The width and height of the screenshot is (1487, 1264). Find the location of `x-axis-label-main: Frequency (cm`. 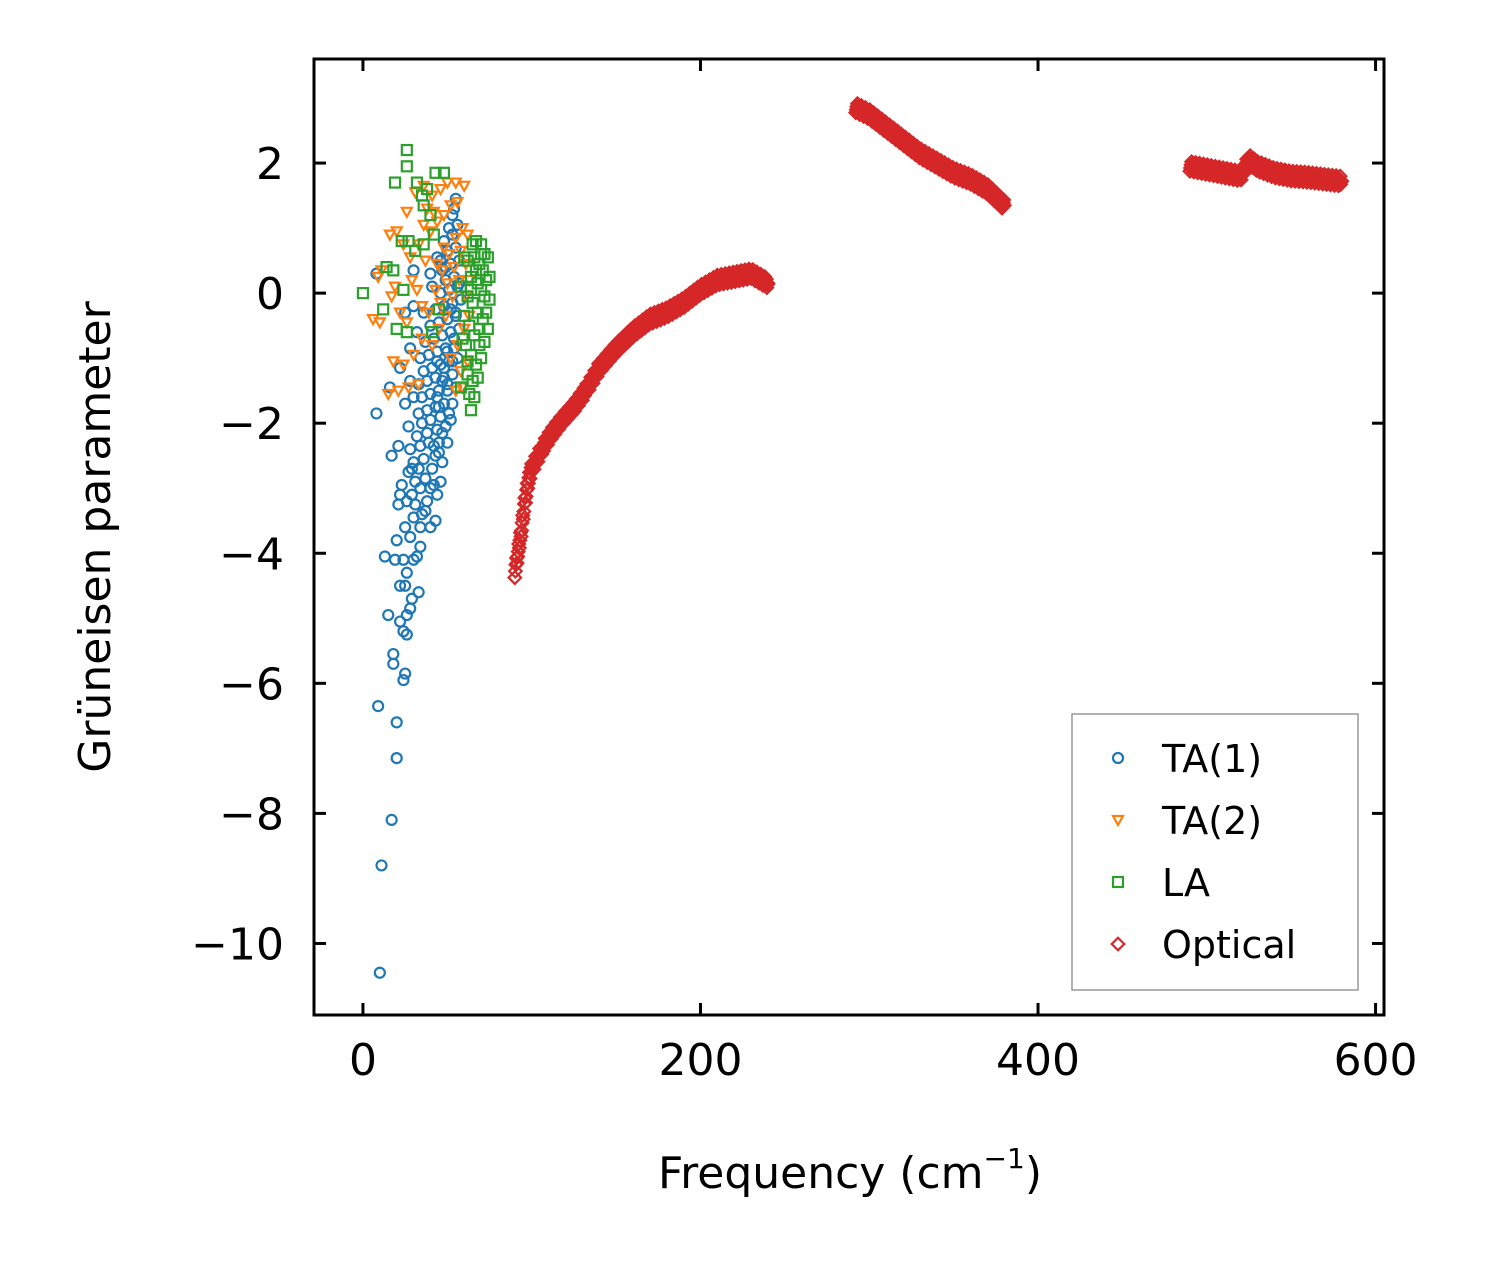

x-axis-label-main: Frequency (cm is located at coordinates (821, 1173).